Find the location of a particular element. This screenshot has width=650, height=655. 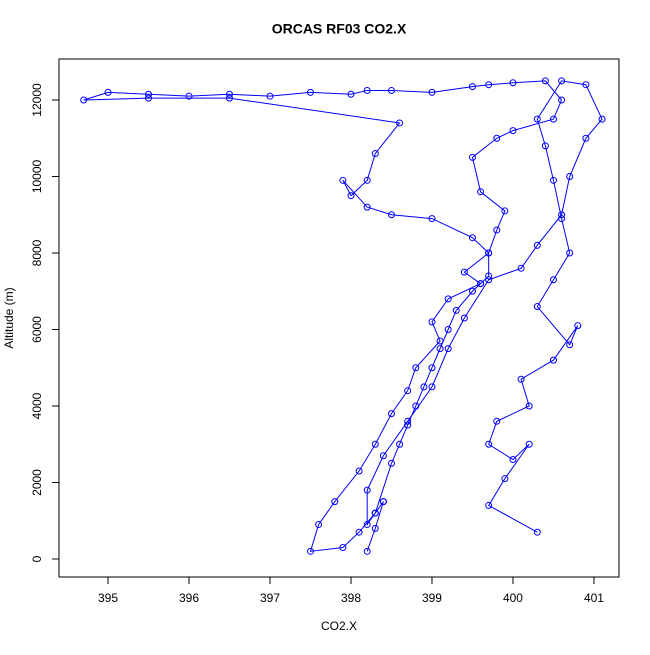

chart-title: ORCAS RF03 CO2.X is located at coordinates (339, 29).